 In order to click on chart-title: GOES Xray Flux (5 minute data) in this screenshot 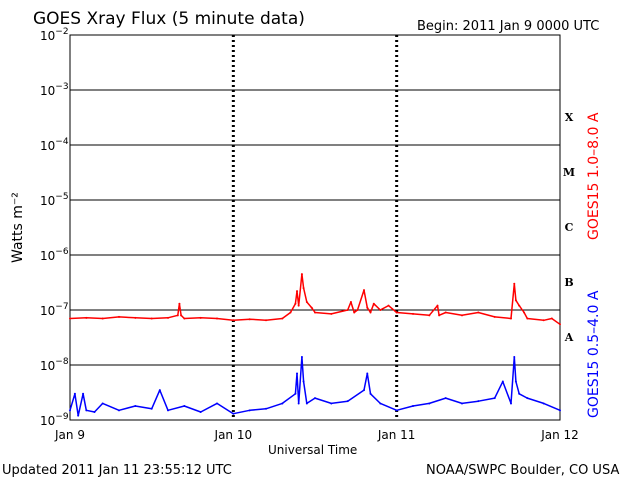, I will do `click(169, 19)`.